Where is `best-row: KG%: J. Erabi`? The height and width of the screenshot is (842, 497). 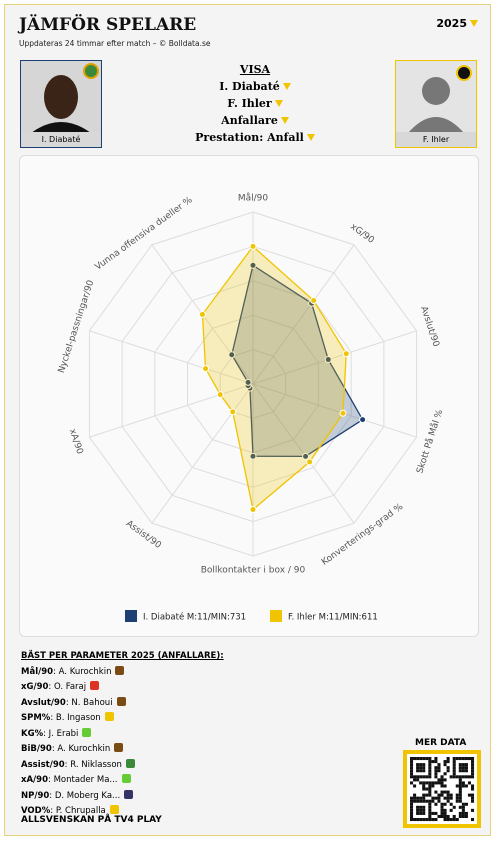 best-row: KG%: J. Erabi is located at coordinates (122, 735).